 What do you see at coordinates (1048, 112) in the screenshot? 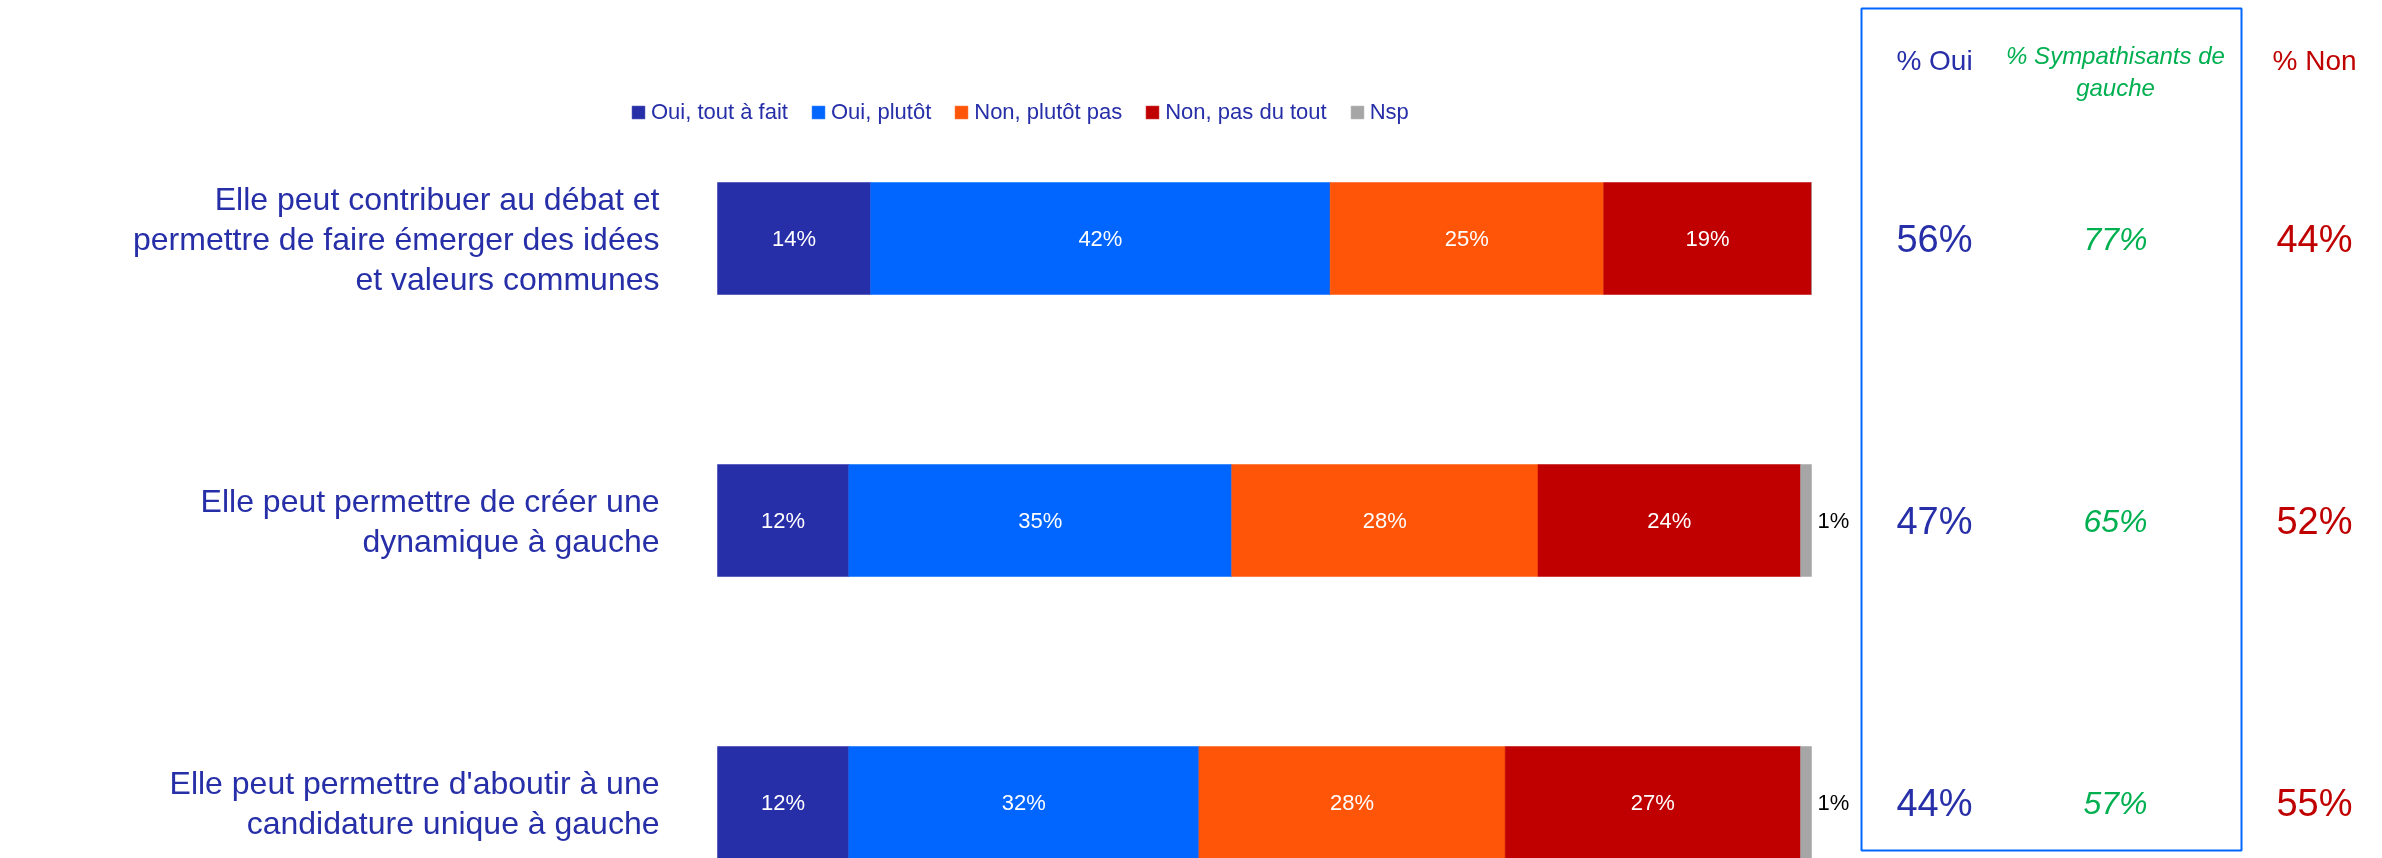
I see `legend-label: Non, plutôt pas` at bounding box center [1048, 112].